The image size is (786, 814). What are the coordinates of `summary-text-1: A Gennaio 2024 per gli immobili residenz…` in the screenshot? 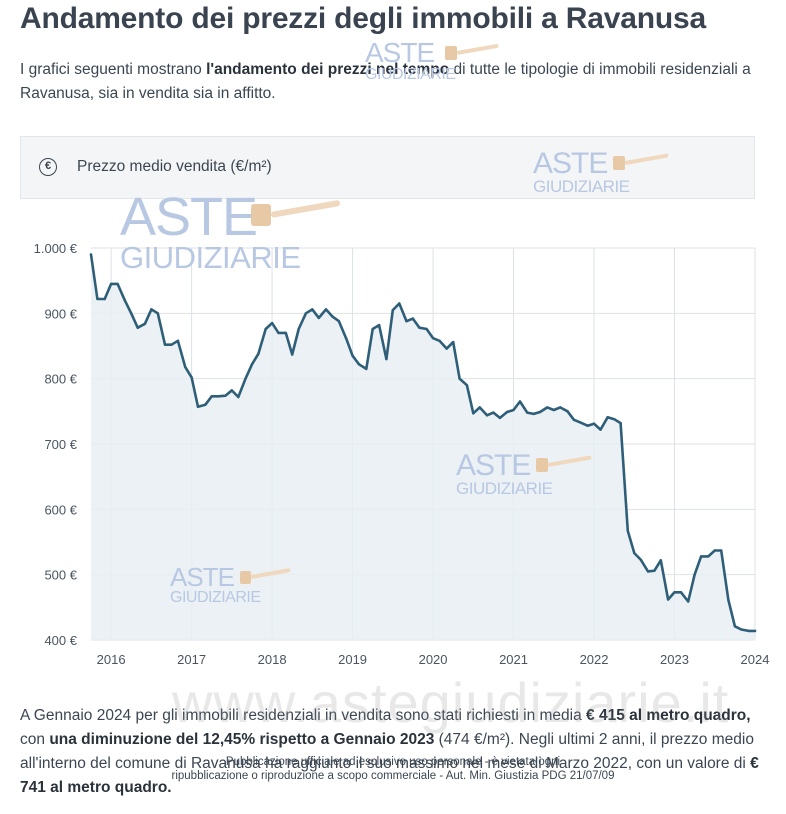 It's located at (303, 715).